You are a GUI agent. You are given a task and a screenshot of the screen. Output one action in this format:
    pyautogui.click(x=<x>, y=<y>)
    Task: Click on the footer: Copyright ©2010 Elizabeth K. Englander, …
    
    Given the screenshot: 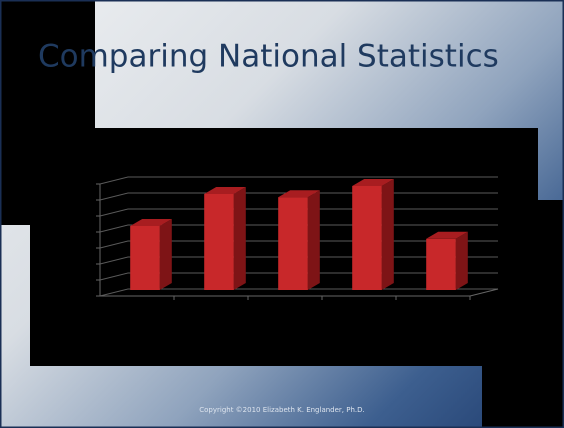 What is the action you would take?
    pyautogui.click(x=282, y=410)
    